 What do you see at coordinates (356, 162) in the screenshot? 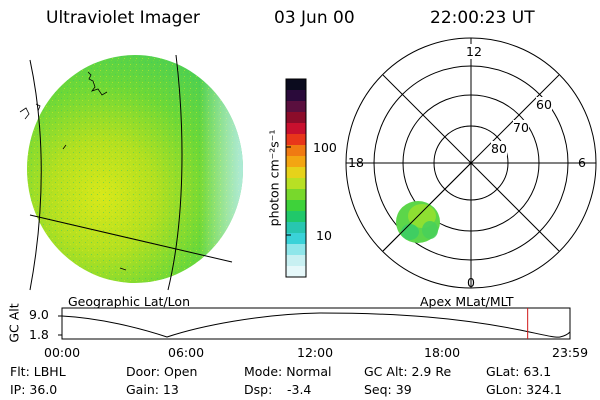
I see `mlt-label-18: 18` at bounding box center [356, 162].